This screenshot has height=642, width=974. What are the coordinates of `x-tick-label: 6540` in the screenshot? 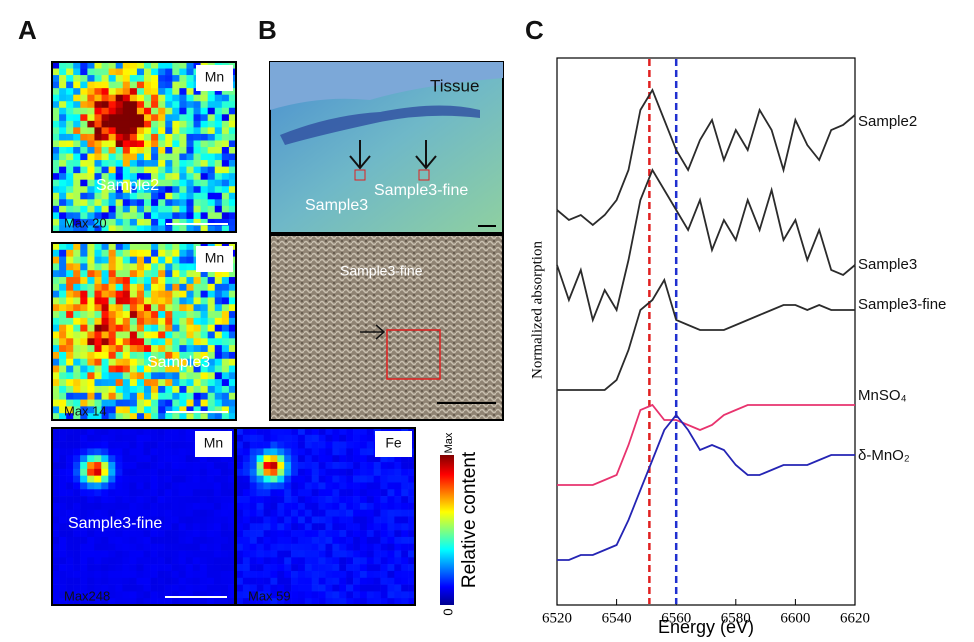 It's located at (617, 618).